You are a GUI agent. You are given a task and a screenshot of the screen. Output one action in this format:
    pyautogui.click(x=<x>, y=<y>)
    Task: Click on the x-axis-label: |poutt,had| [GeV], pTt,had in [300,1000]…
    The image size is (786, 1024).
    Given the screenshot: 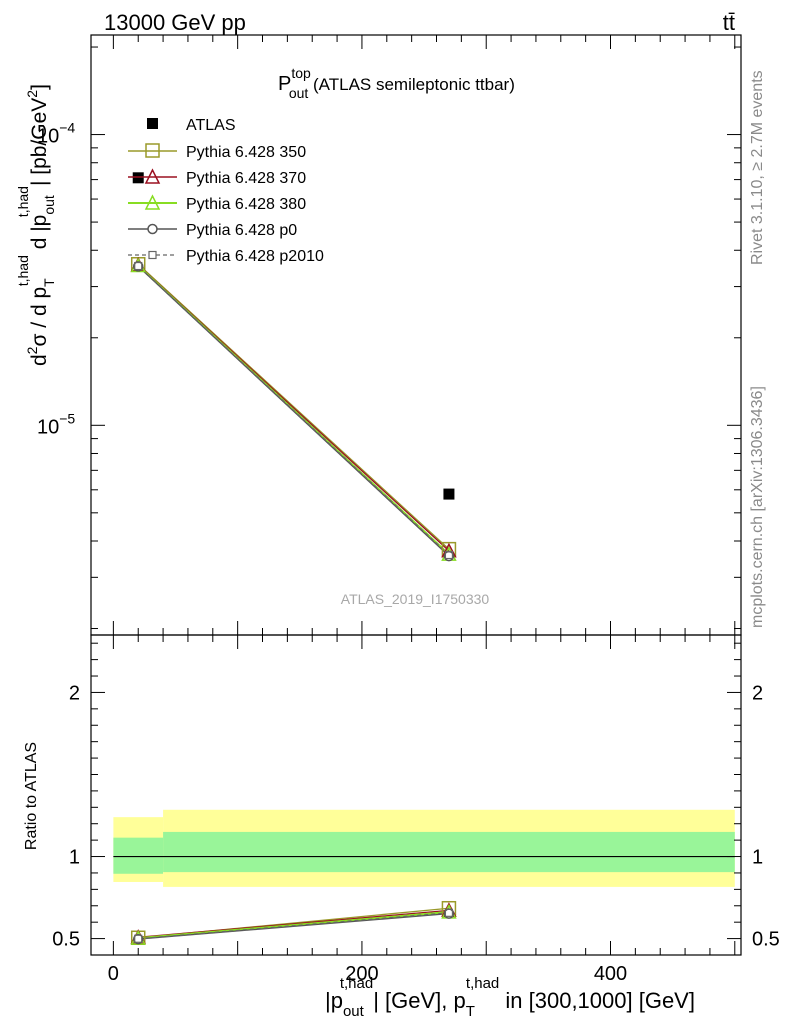 What is the action you would take?
    pyautogui.click(x=510, y=997)
    